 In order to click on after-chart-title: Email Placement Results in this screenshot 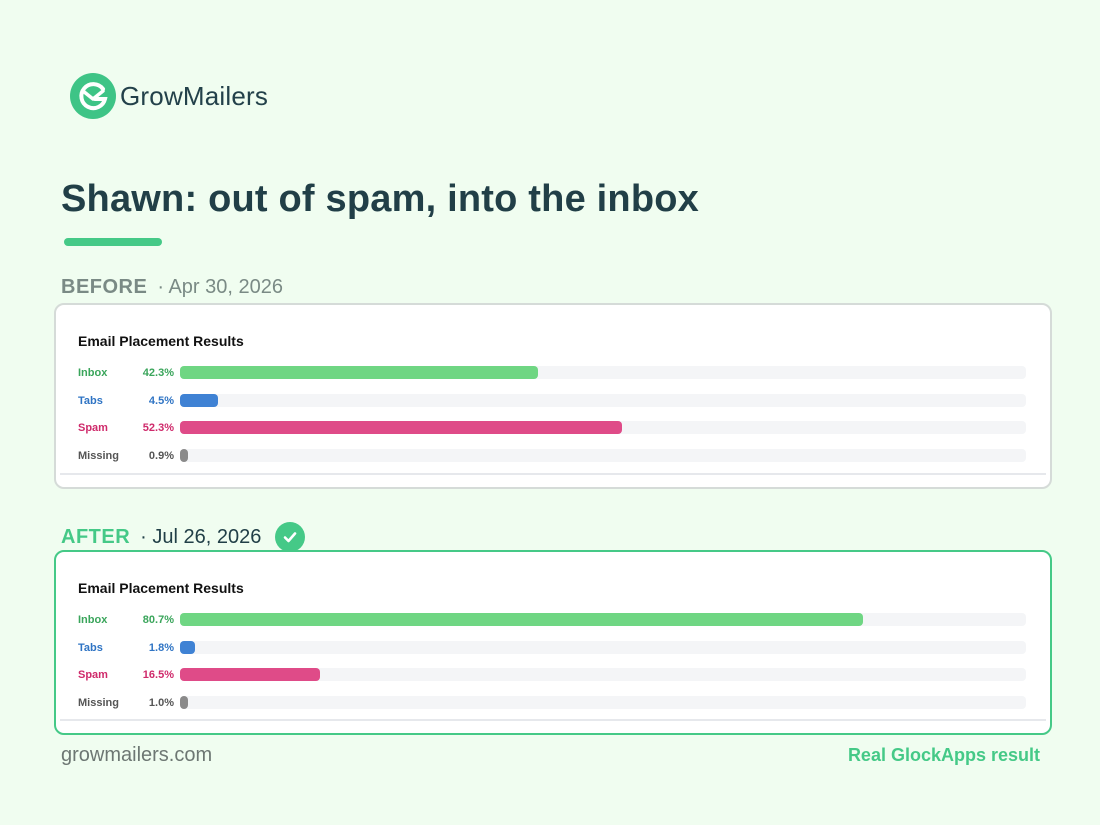, I will do `click(161, 588)`.